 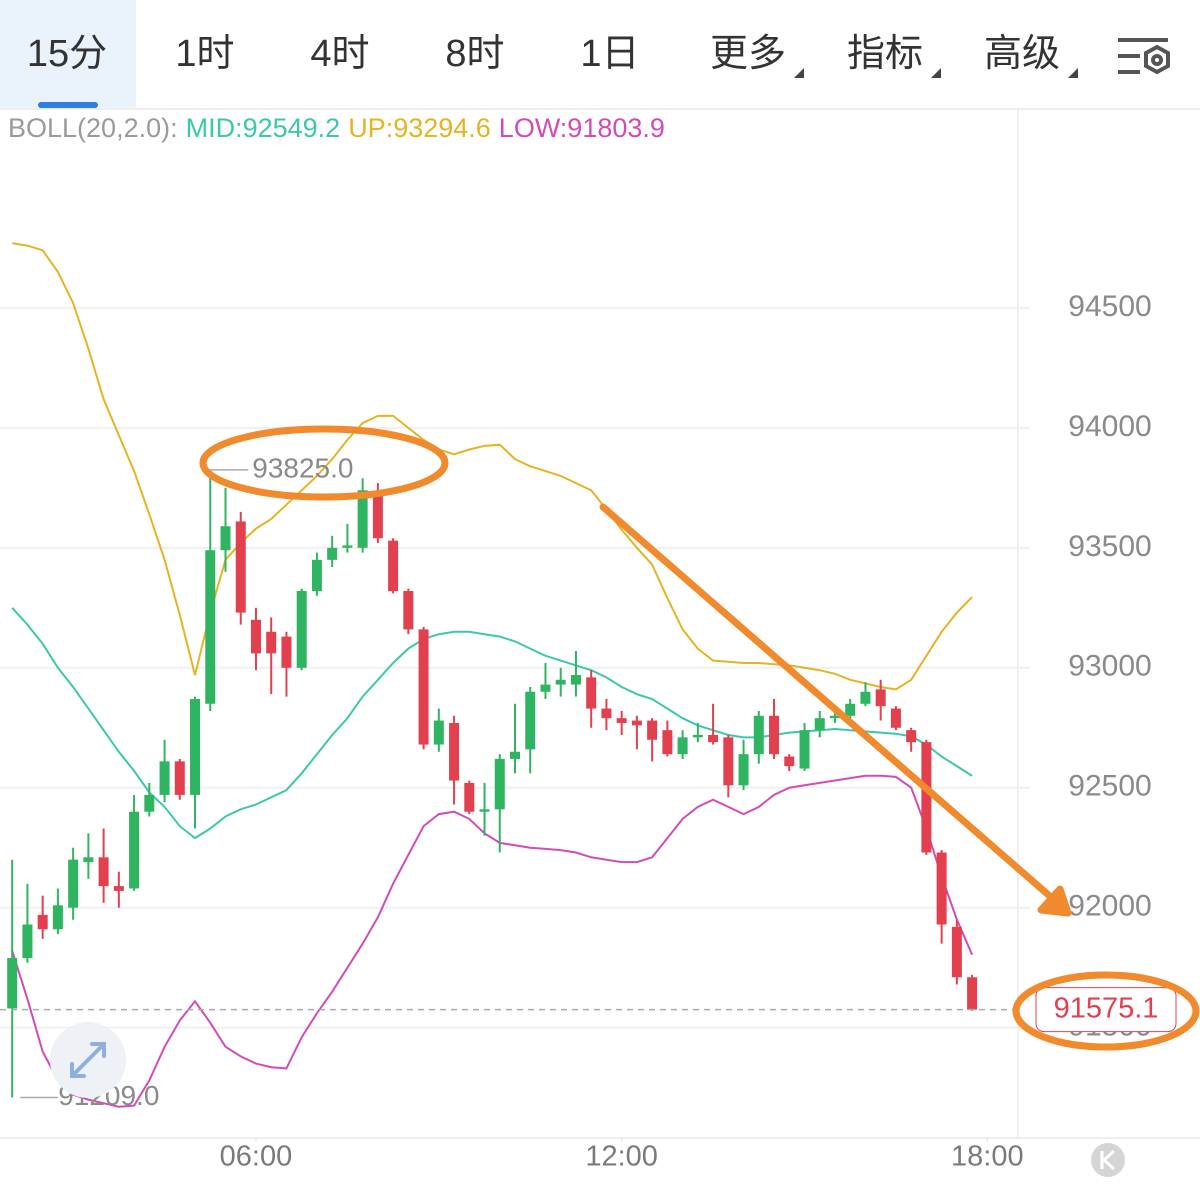 What do you see at coordinates (302, 467) in the screenshot?
I see `high-marker-label: 93825.0` at bounding box center [302, 467].